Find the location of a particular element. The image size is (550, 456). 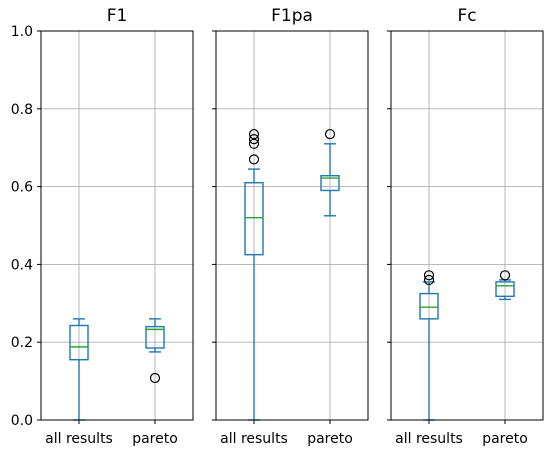

y-tick-label: 0.8 is located at coordinates (22, 110).